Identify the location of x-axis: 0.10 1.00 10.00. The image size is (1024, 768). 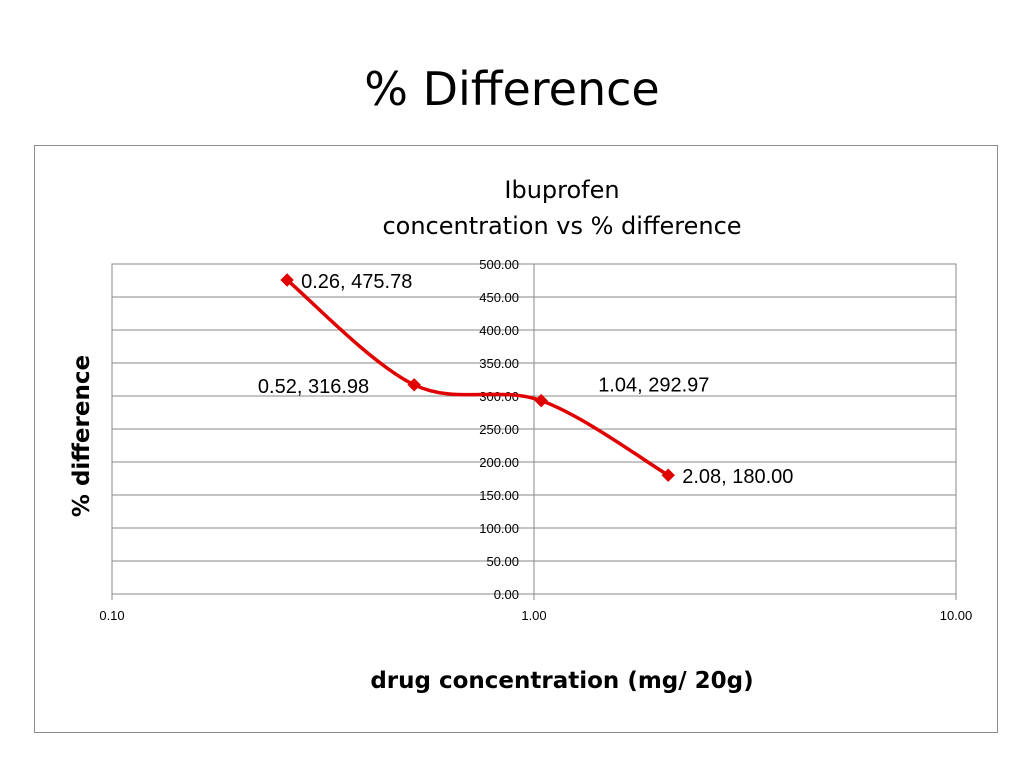
(535, 608).